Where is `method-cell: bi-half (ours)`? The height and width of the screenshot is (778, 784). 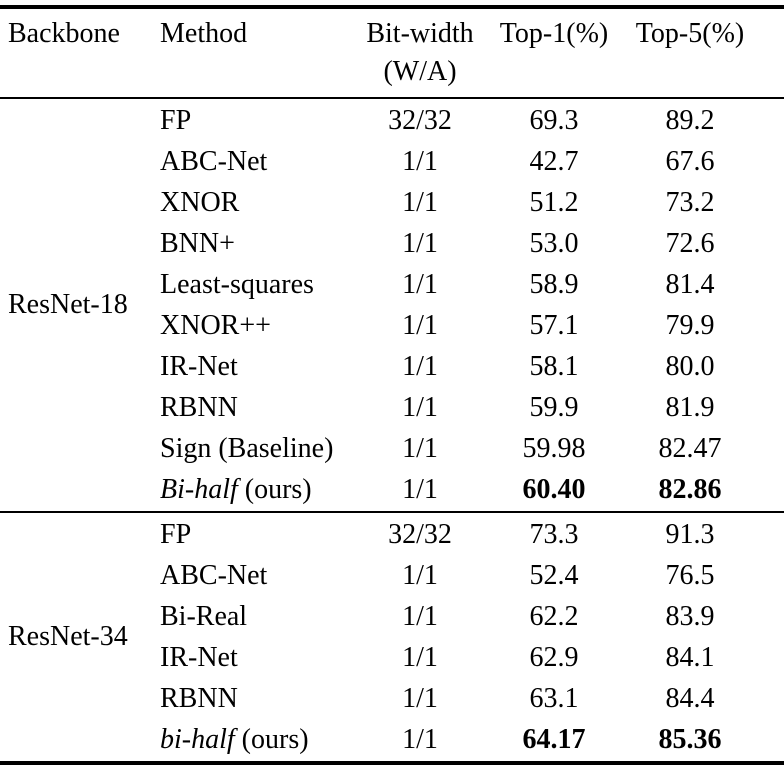
method-cell: bi-half (ours) is located at coordinates (256, 740).